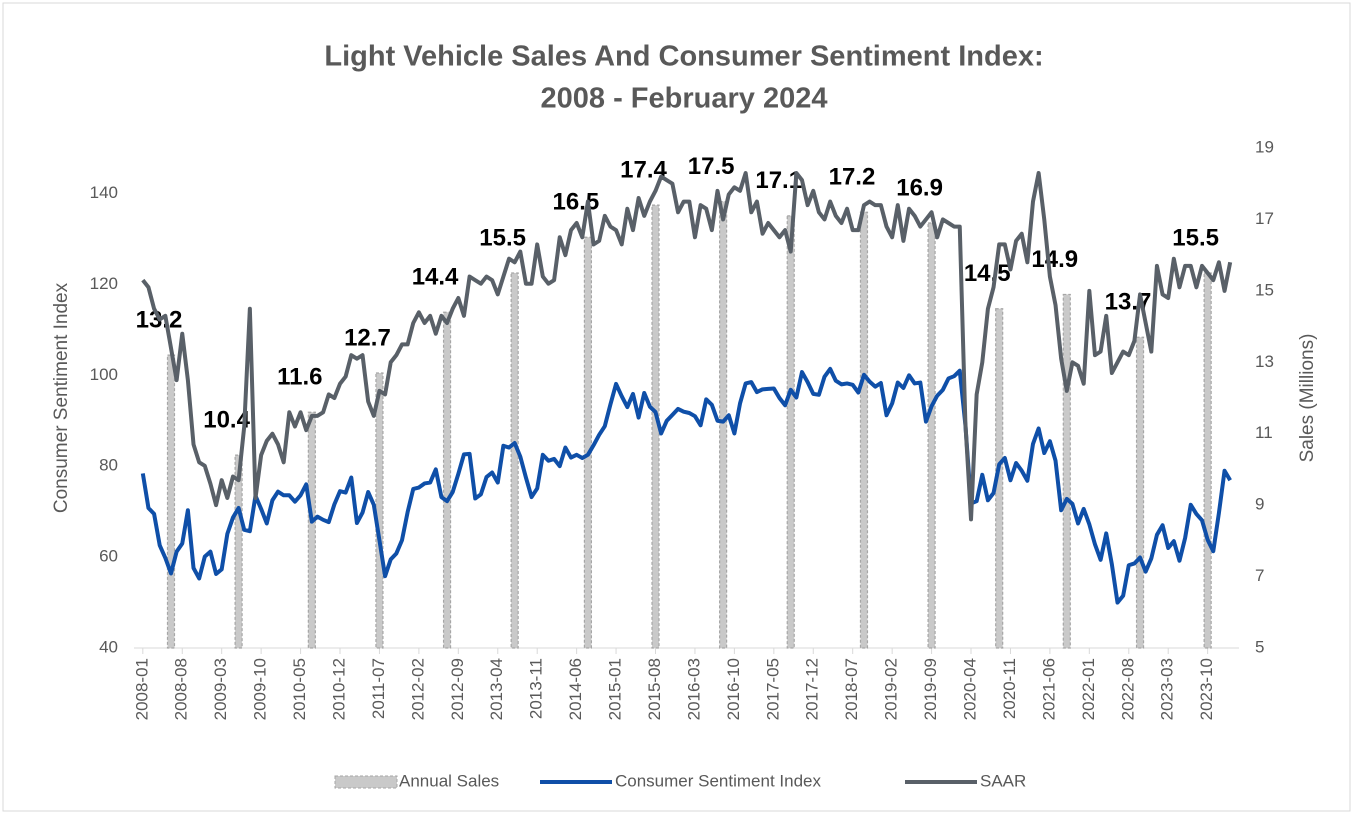  What do you see at coordinates (299, 377) in the screenshot?
I see `data-label: 11.6` at bounding box center [299, 377].